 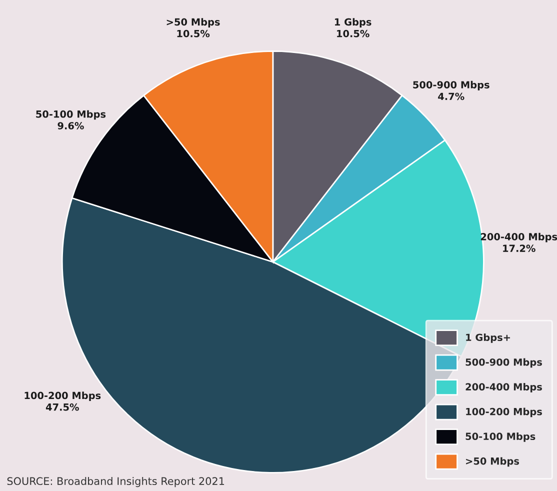 What do you see at coordinates (488, 338) in the screenshot?
I see `legend-label: 1 Gbps+` at bounding box center [488, 338].